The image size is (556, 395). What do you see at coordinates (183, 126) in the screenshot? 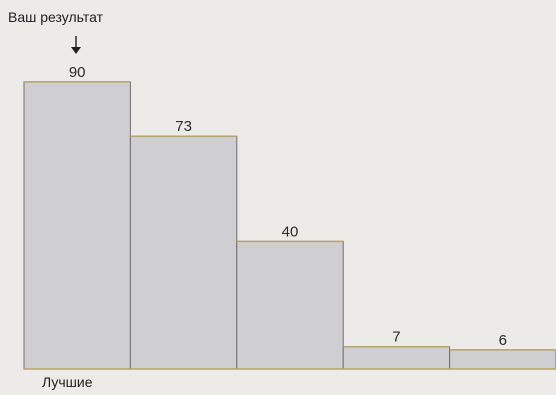
I see `value-label-2: 73` at bounding box center [183, 126].